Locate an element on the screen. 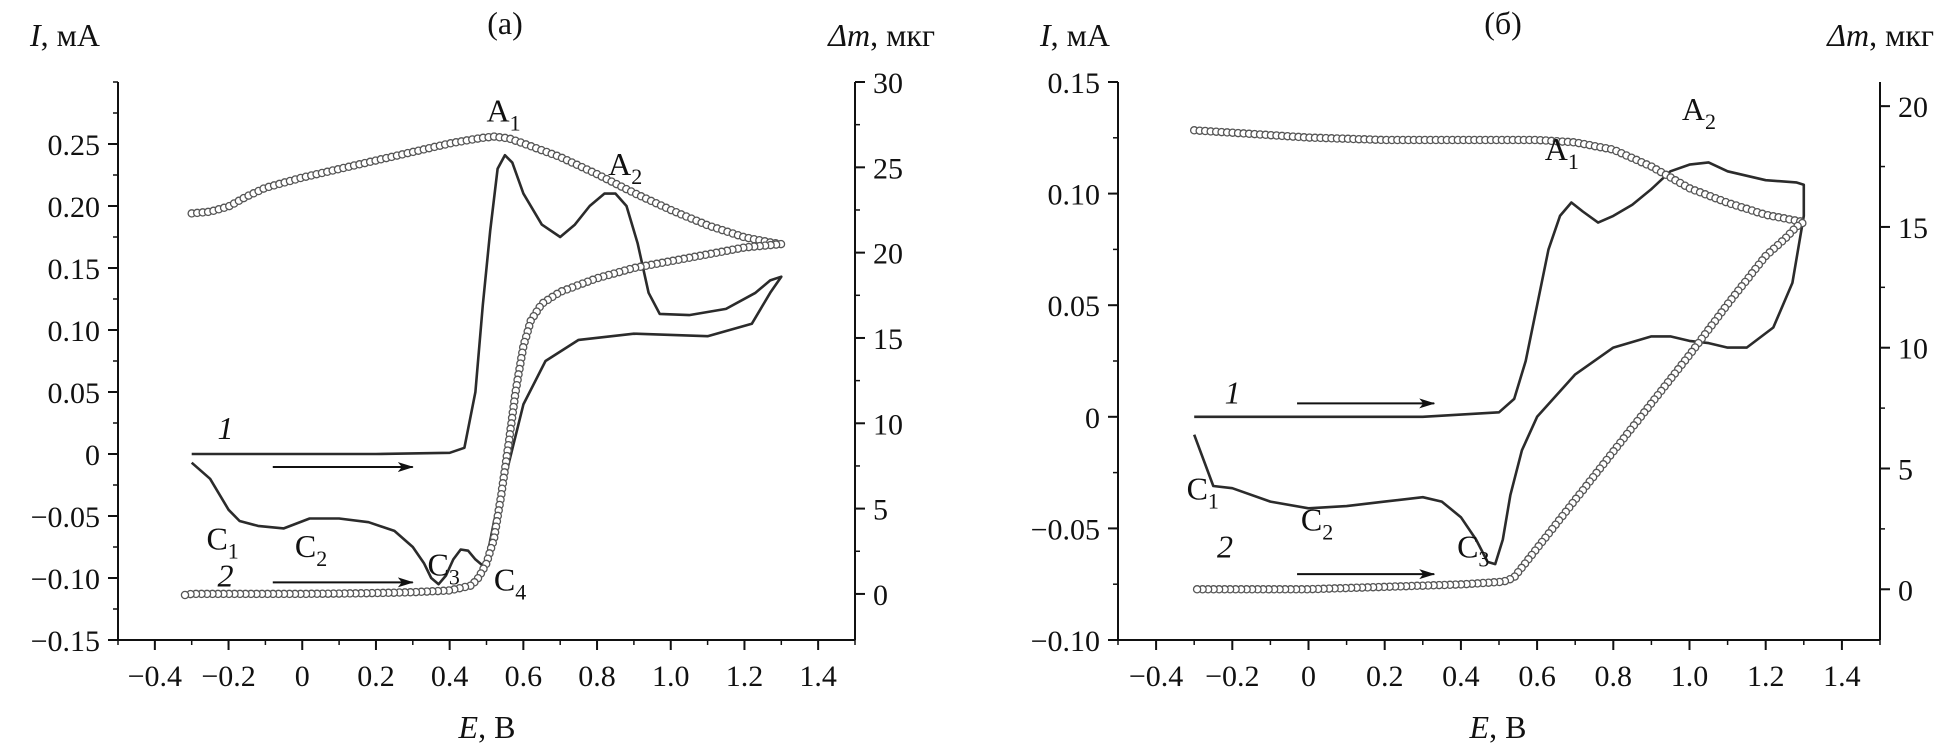 This screenshot has height=751, width=1934. chart-title: (б) is located at coordinates (1503, 23).